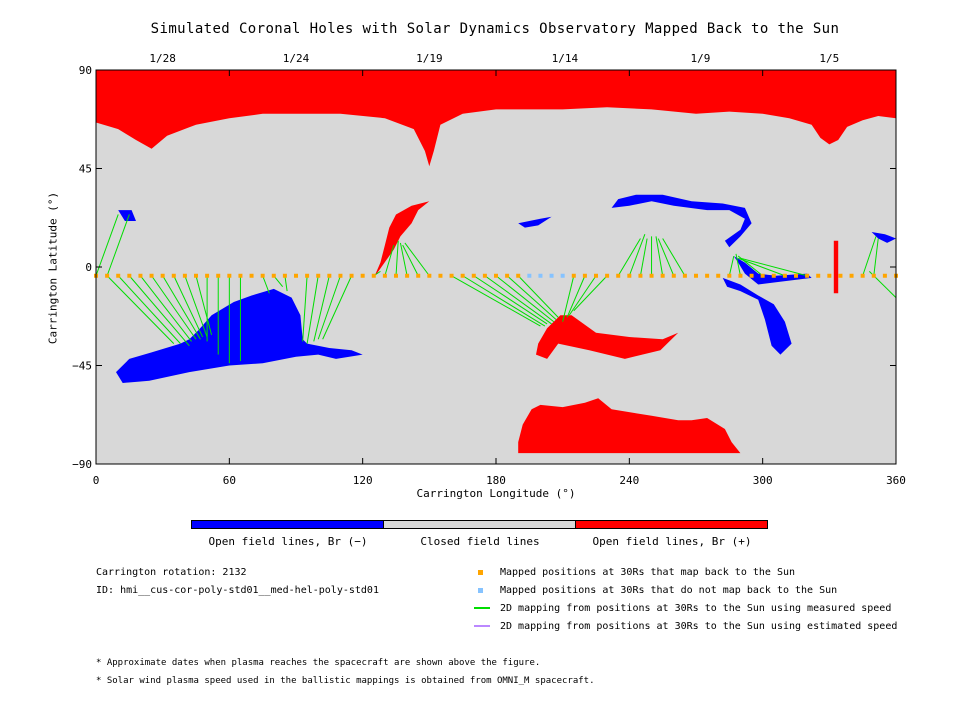 Image resolution: width=960 pixels, height=720 pixels. I want to click on region-positive-stripe-east, so click(836, 267).